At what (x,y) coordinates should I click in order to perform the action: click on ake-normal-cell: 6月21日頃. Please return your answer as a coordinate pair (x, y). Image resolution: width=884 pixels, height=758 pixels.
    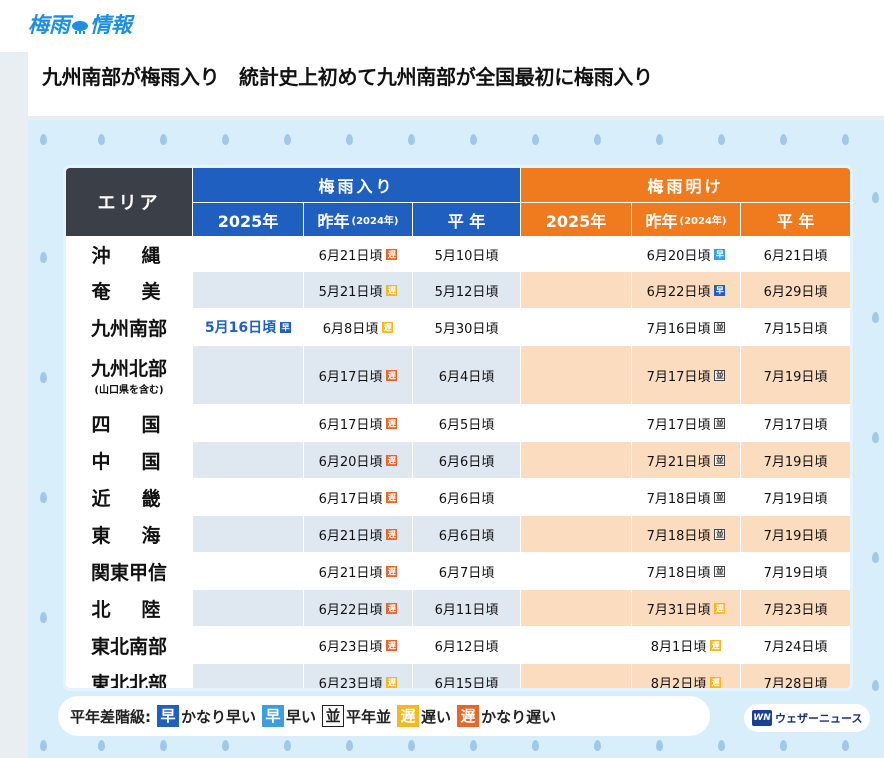
    Looking at the image, I should click on (795, 256).